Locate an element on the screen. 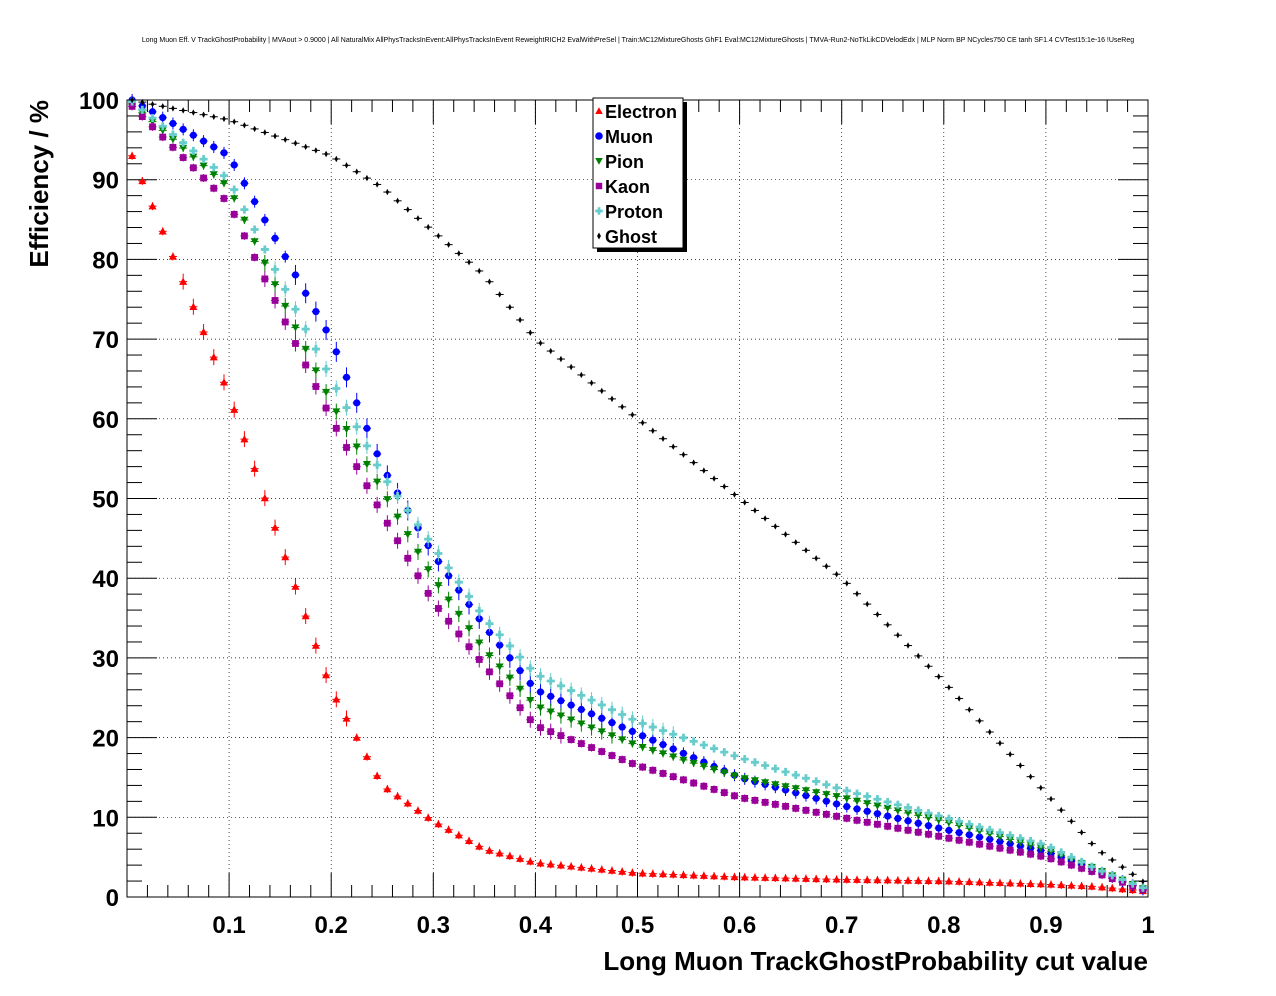 Image resolution: width=1276 pixels, height=996 pixels. x-tick-label: 1 is located at coordinates (1147, 925).